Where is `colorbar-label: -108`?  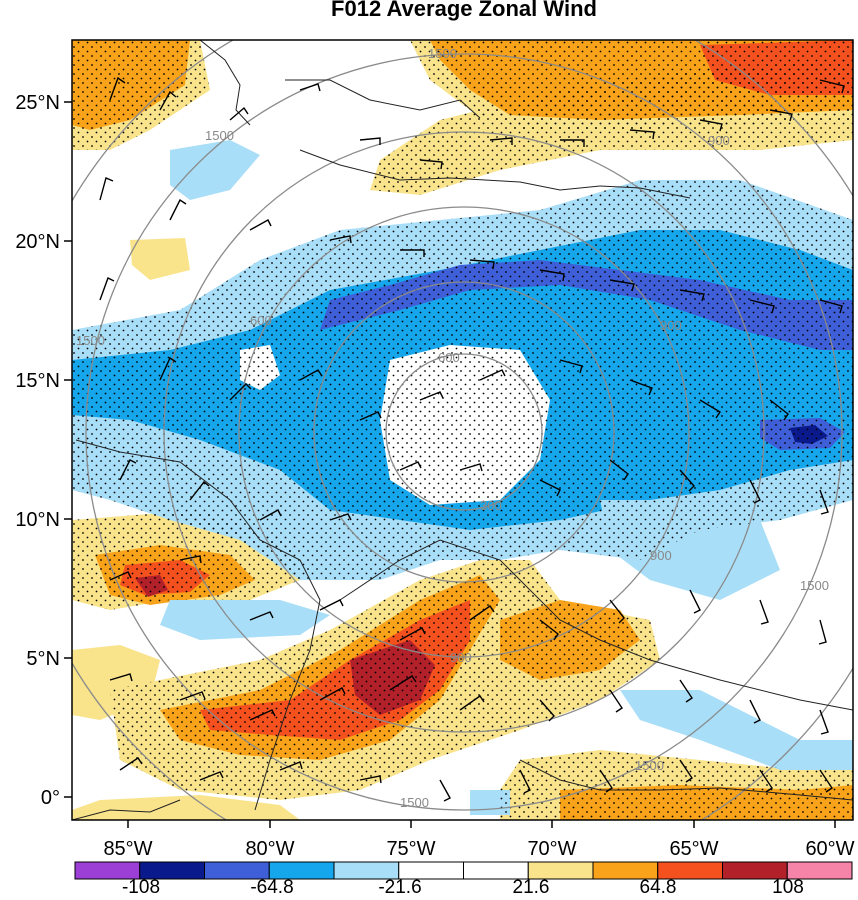 colorbar-label: -108 is located at coordinates (141, 887).